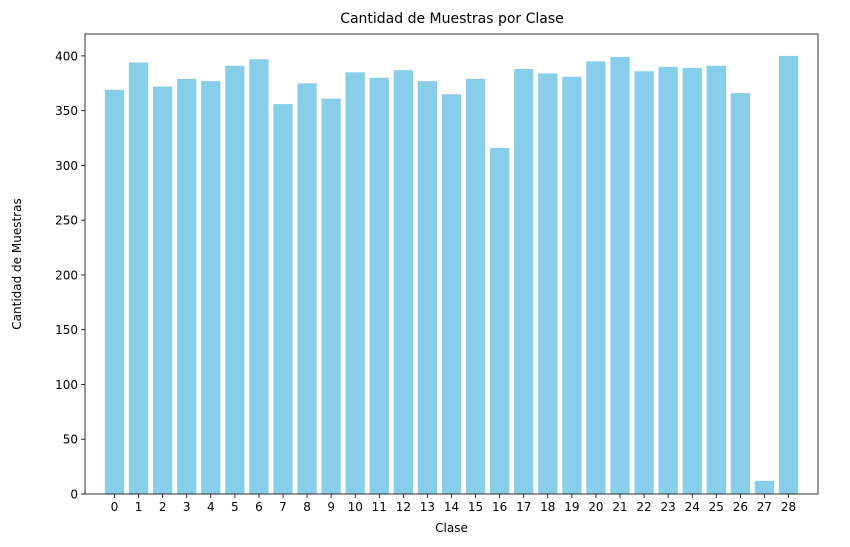 The image size is (850, 547). What do you see at coordinates (211, 507) in the screenshot?
I see `x-tick-label: 4` at bounding box center [211, 507].